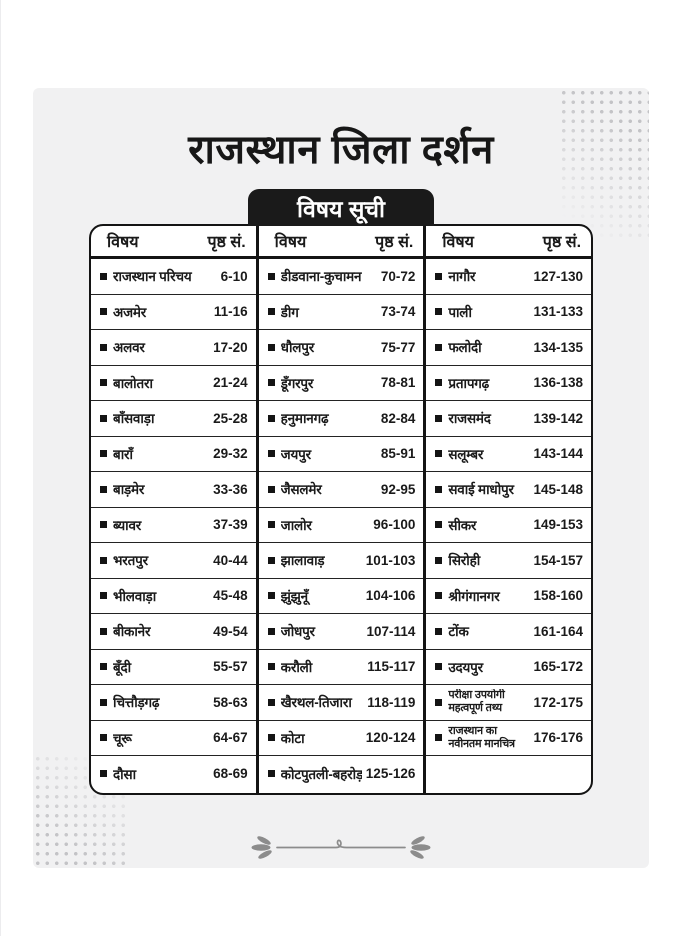 Image resolution: width=680 pixels, height=936 pixels. I want to click on column-header-topic: विषय, so click(123, 242).